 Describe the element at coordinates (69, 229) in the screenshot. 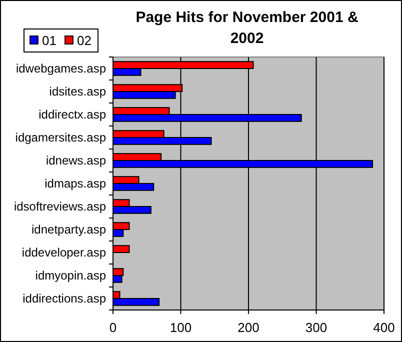

I see `y-tick-label: idnetparty.asp` at that location.